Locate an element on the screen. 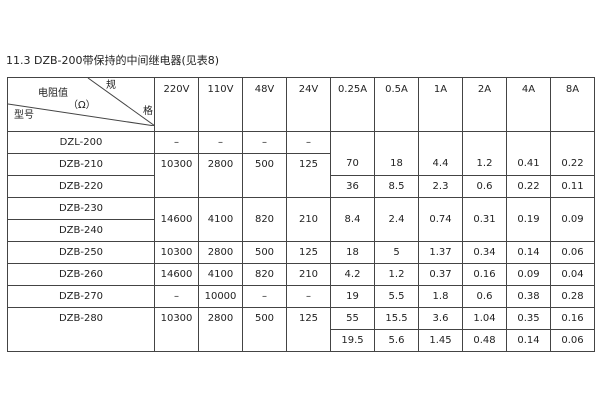  current-cell: 0.38 is located at coordinates (528, 296).